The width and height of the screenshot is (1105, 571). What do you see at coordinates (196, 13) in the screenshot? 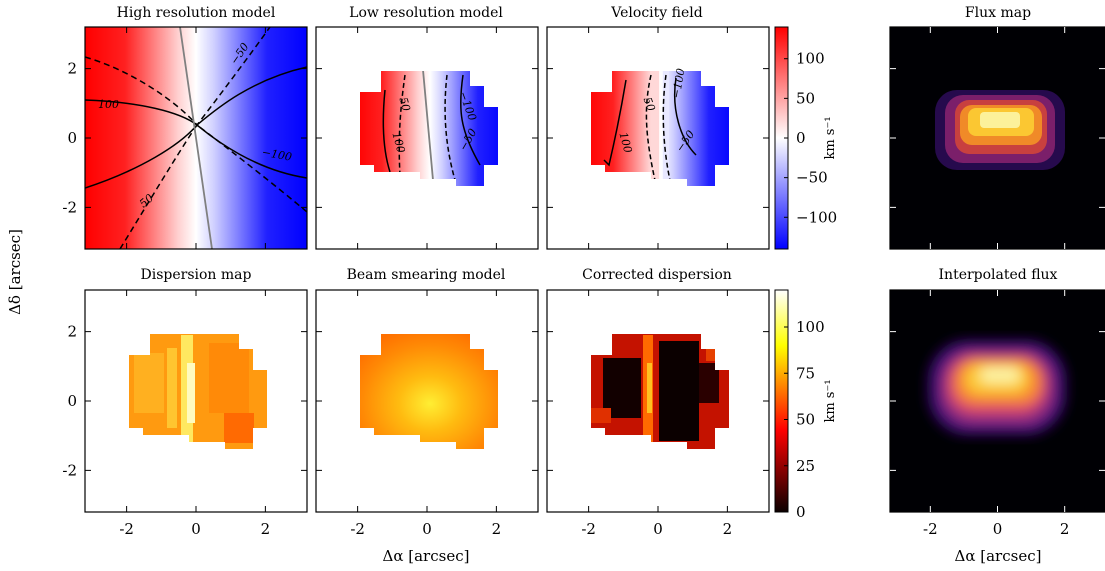
I see `panel-title: High resolution model` at bounding box center [196, 13].